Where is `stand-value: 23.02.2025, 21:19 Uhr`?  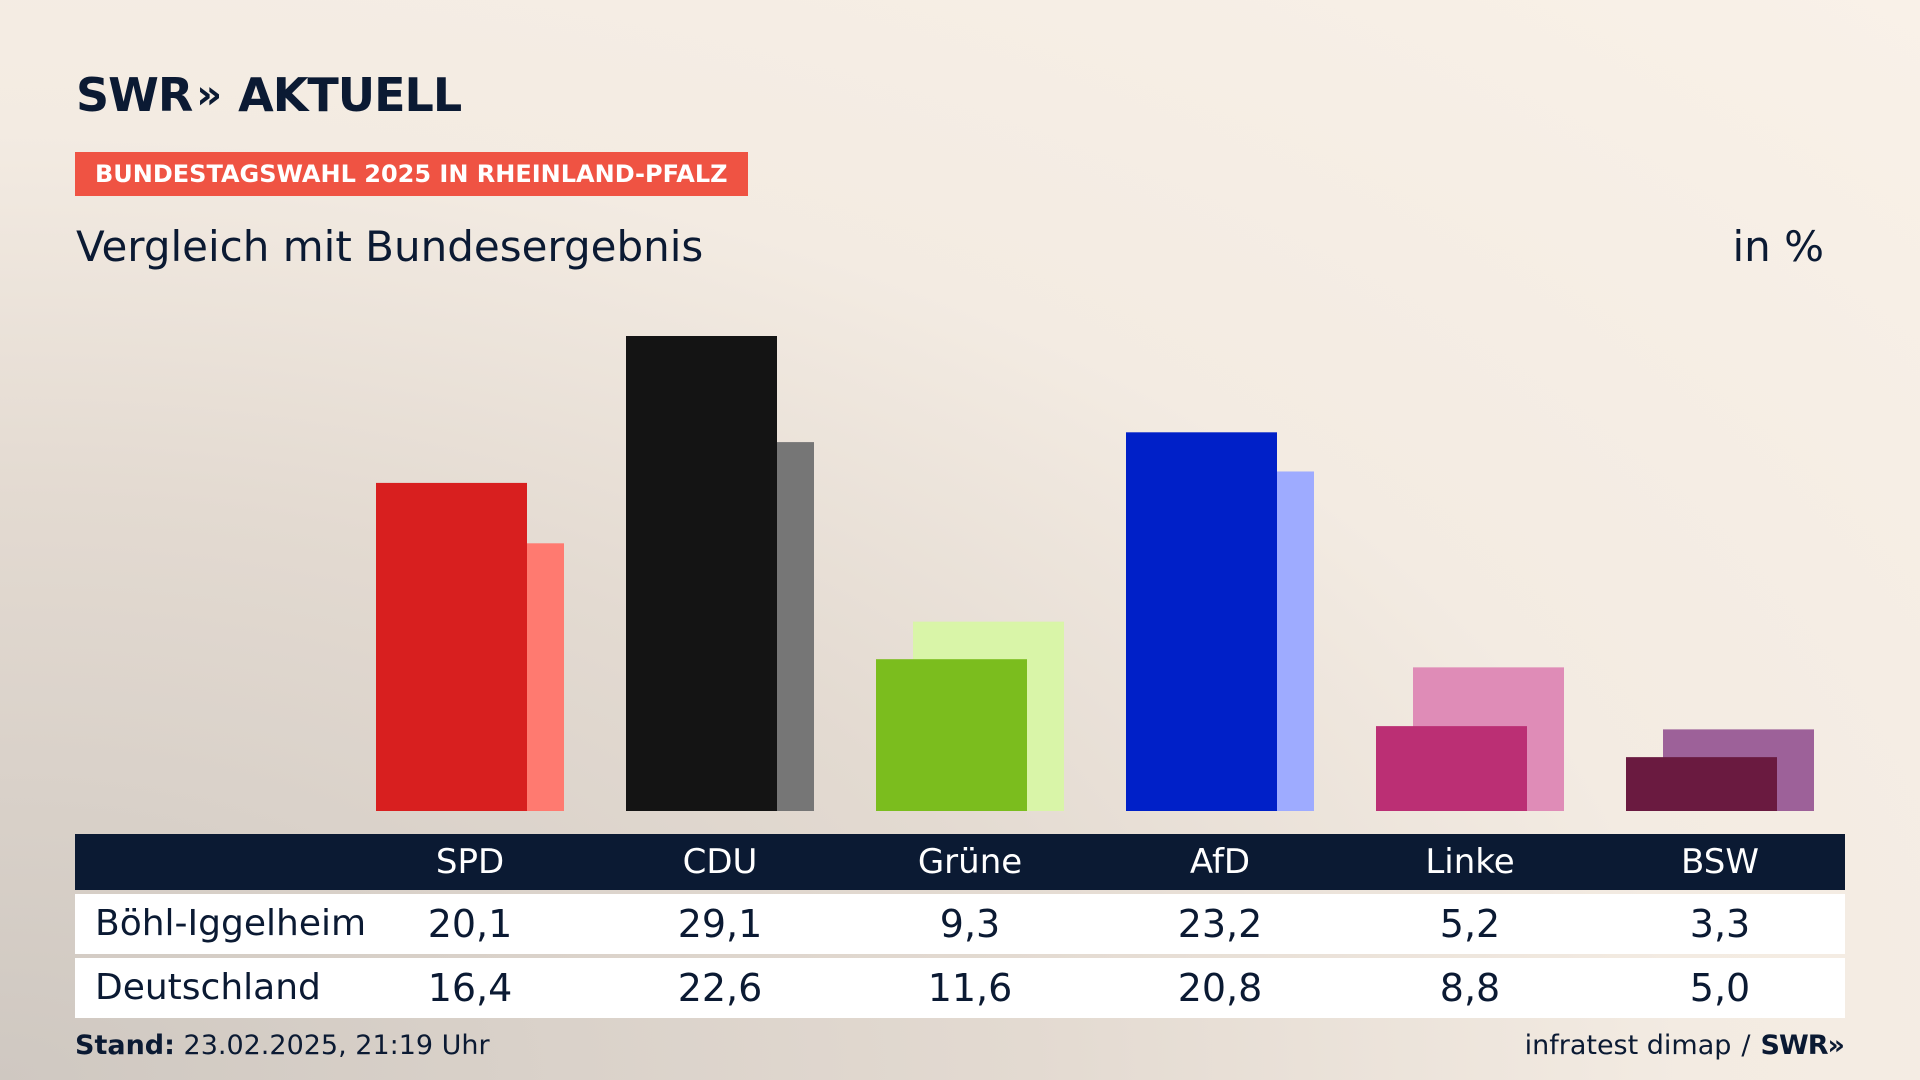
stand-value: 23.02.2025, 21:19 Uhr is located at coordinates (336, 1045).